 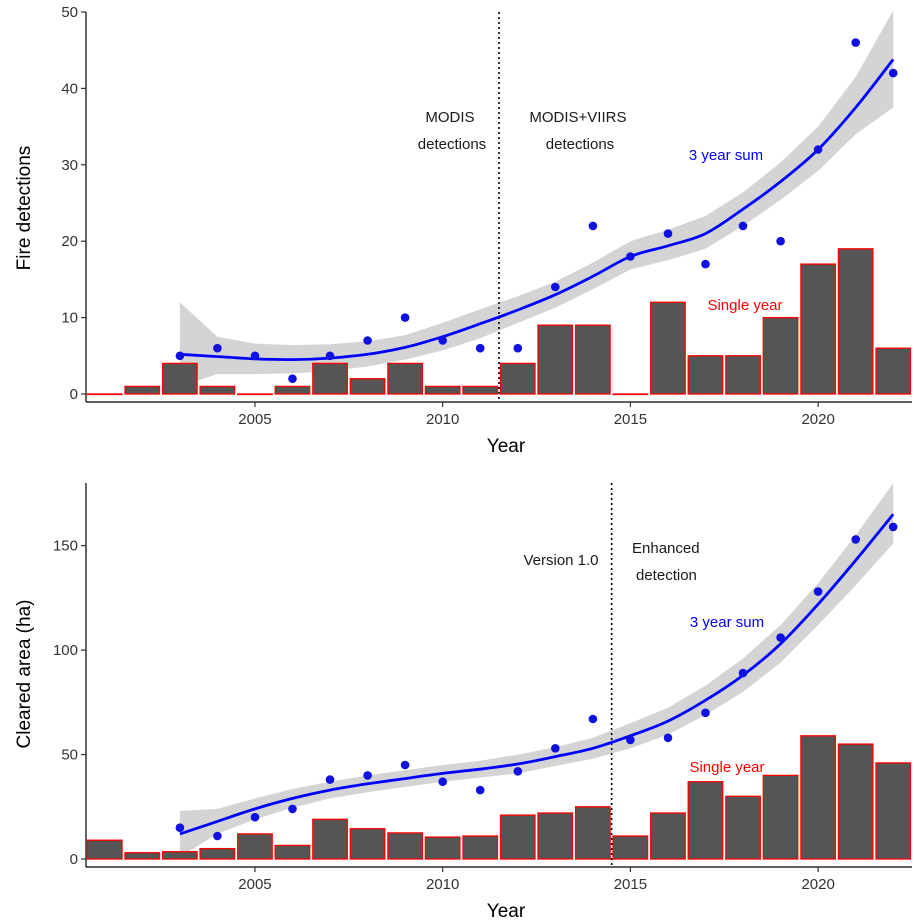 What do you see at coordinates (818, 149) in the screenshot?
I see `point-2020` at bounding box center [818, 149].